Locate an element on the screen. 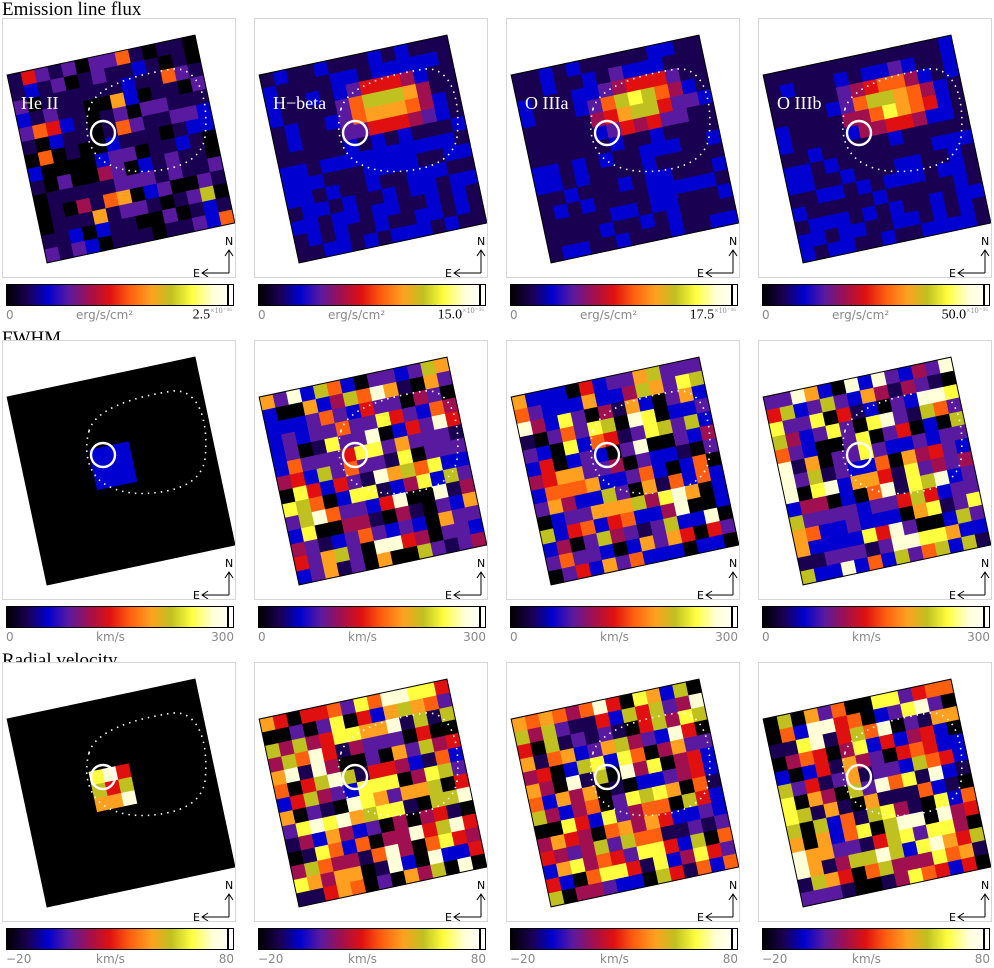 Image resolution: width=994 pixels, height=968 pixels. map-frame: O IIIa N E is located at coordinates (623, 148).